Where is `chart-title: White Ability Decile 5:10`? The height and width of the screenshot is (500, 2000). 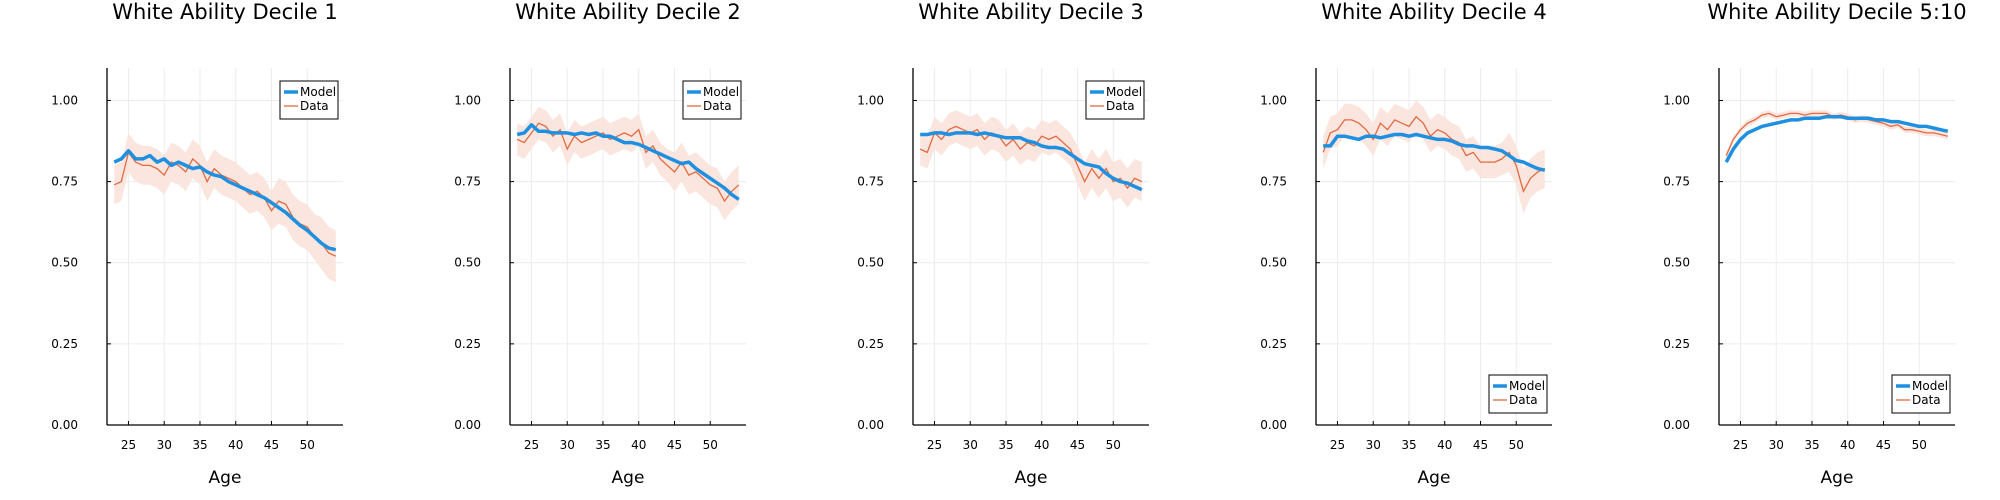
chart-title: White Ability Decile 5:10 is located at coordinates (1836, 12).